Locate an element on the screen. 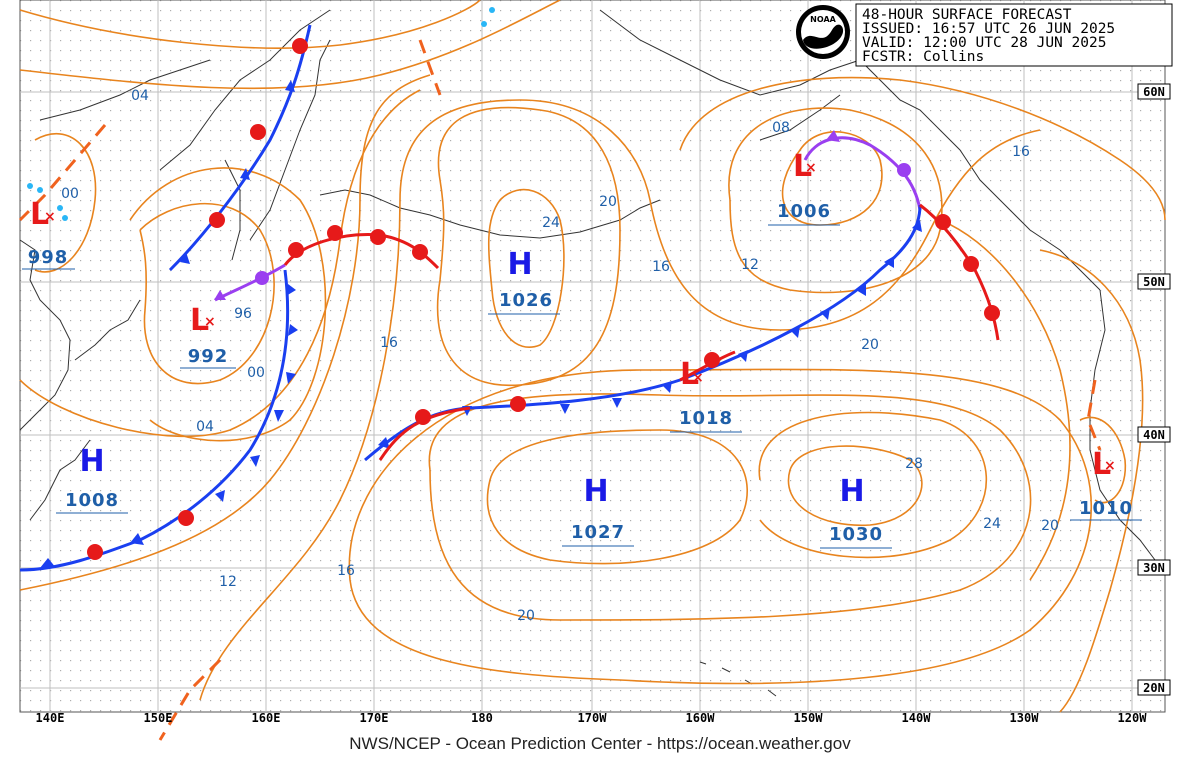  isobar-label: 96 is located at coordinates (243, 314).